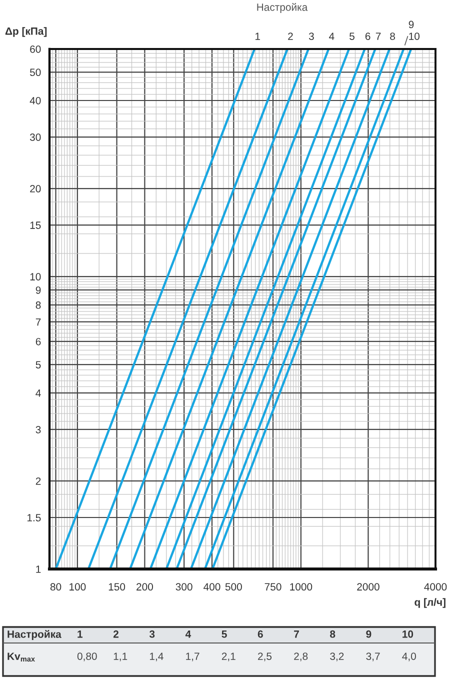 The image size is (450, 679). I want to click on series-label: 3, so click(311, 36).